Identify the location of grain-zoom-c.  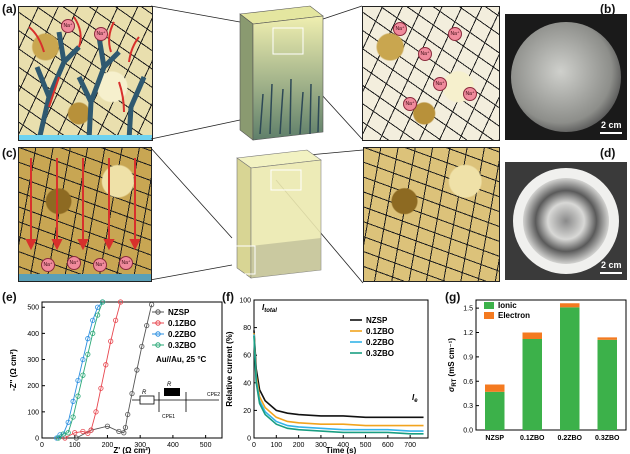
(431, 214).